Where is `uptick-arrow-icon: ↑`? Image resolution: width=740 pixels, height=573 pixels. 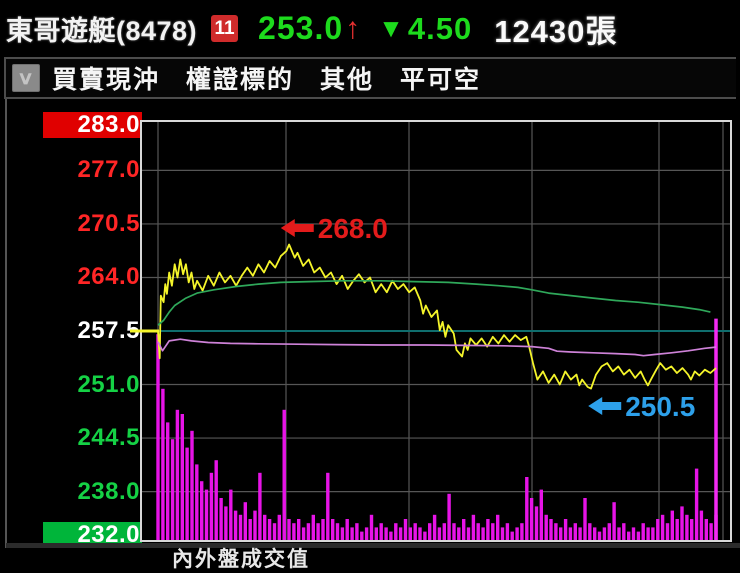 uptick-arrow-icon: ↑ is located at coordinates (353, 28).